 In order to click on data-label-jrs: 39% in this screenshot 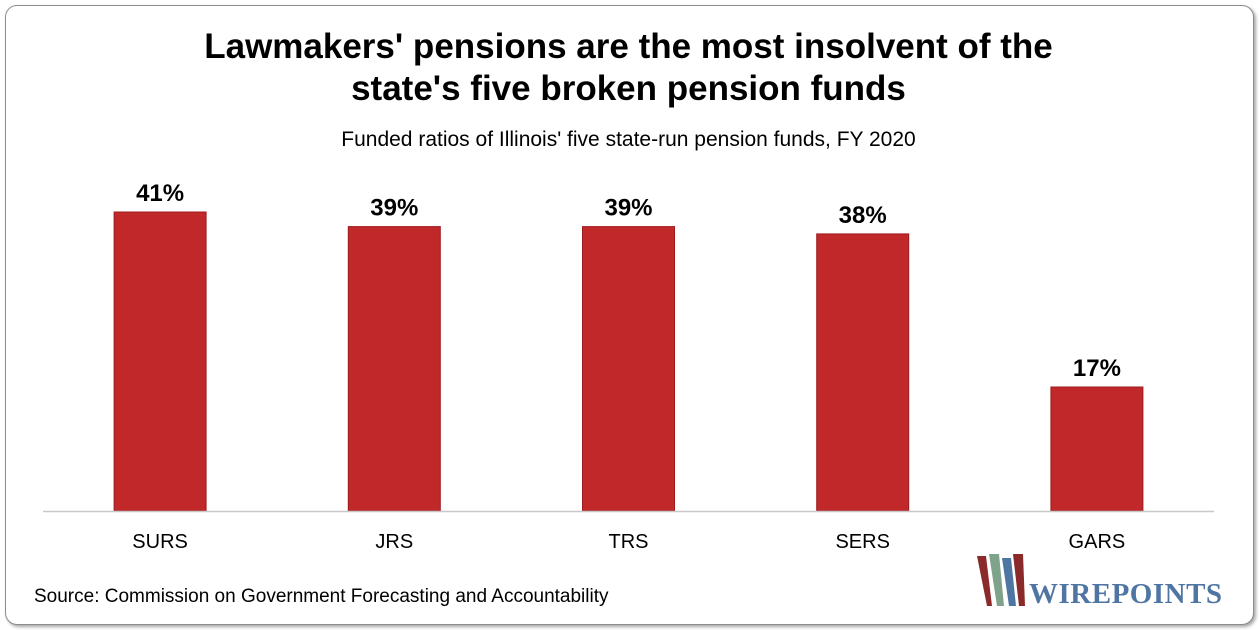, I will do `click(394, 208)`.